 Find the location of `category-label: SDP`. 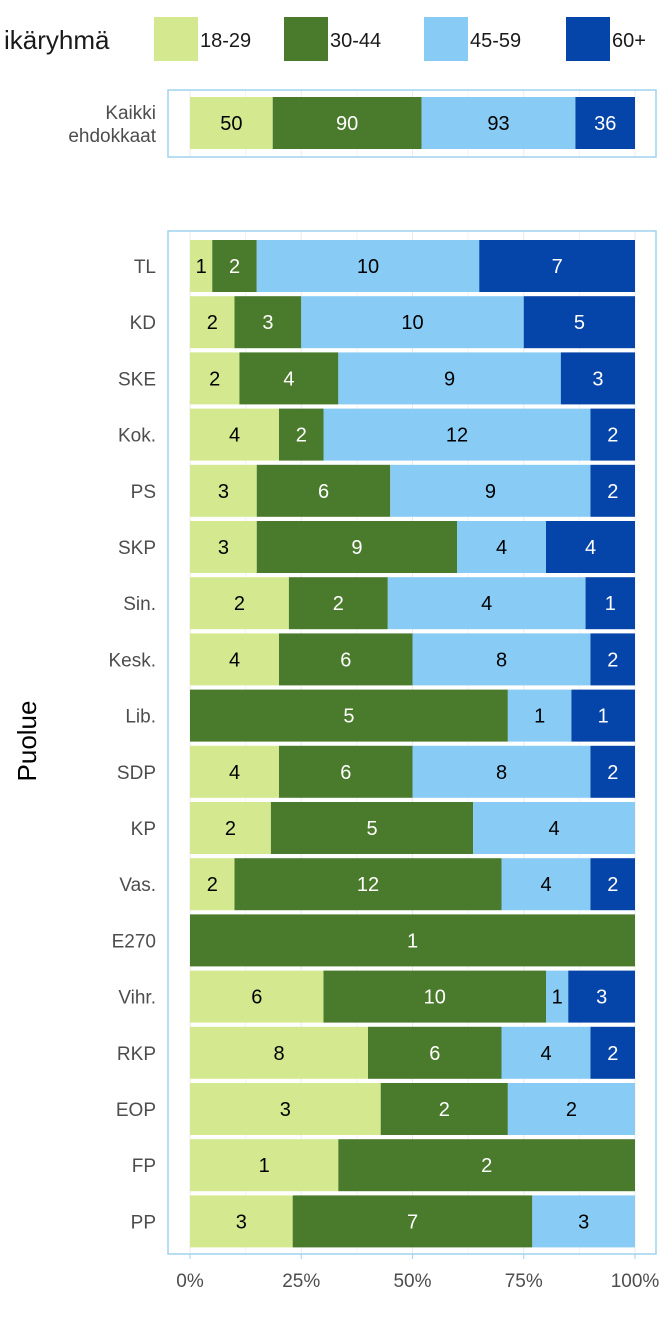

category-label: SDP is located at coordinates (136, 773).